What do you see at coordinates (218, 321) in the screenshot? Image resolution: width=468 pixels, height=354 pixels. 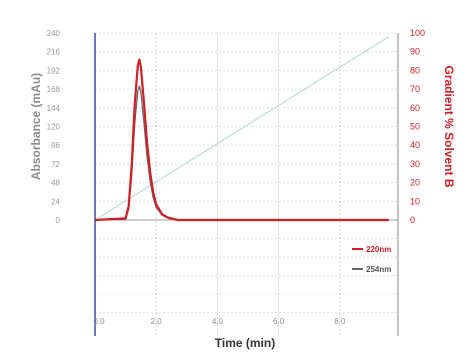 I see `x-tick-label: 4.0` at bounding box center [218, 321].